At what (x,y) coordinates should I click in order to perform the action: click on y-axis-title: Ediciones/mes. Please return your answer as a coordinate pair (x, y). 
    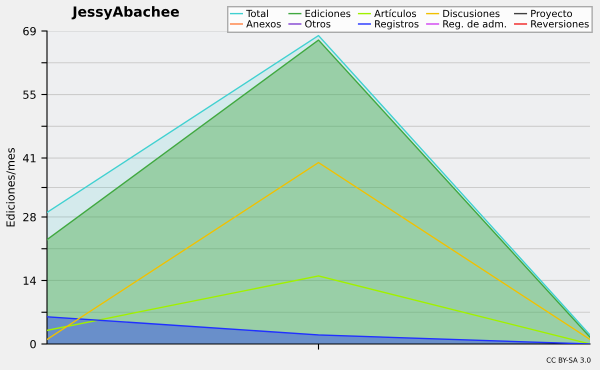
    Looking at the image, I should click on (11, 187).